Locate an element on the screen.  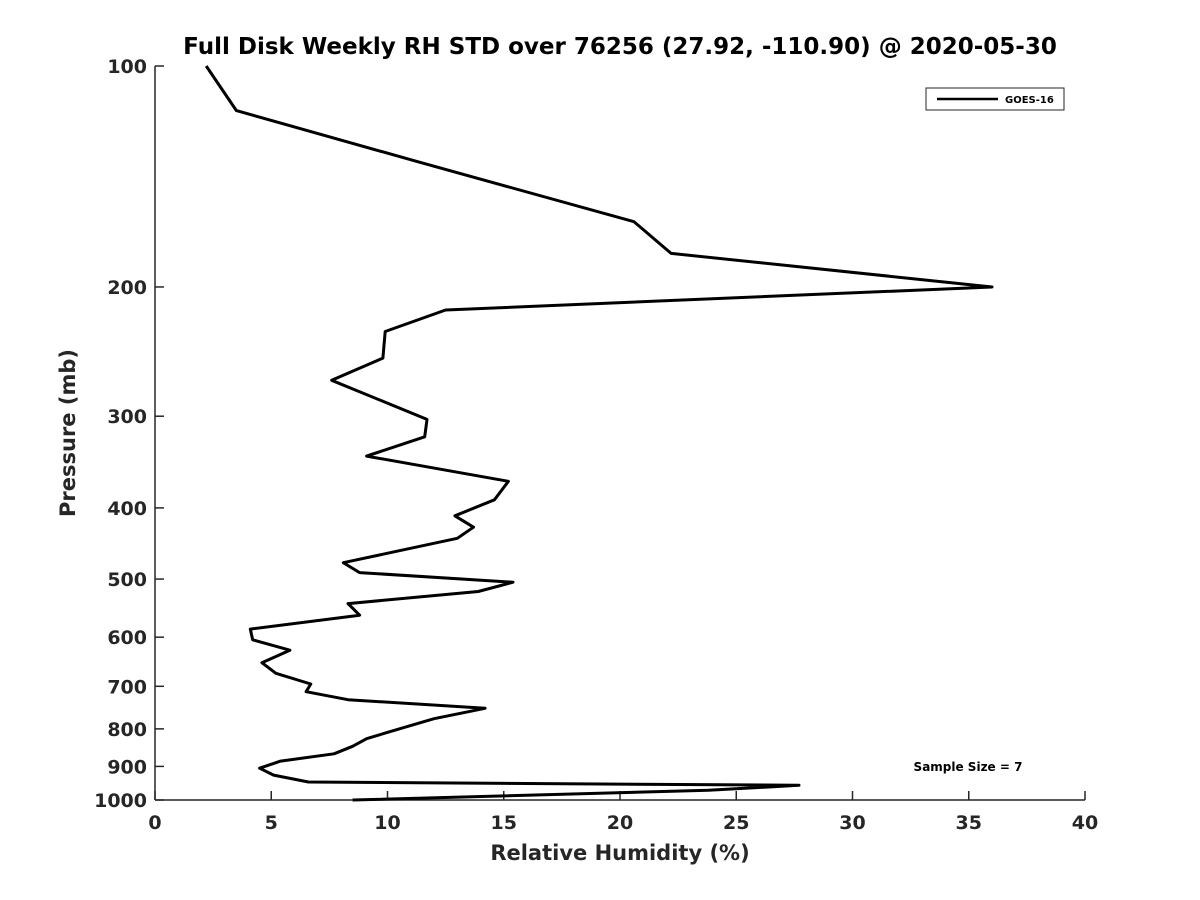
legend-label-goes-16: GOES-16 is located at coordinates (1029, 100).